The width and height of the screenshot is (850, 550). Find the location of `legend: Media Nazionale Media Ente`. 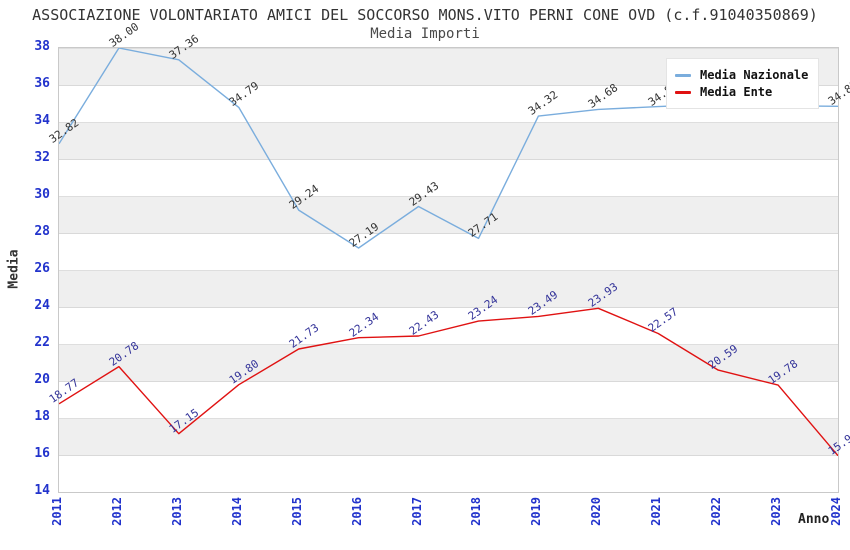

legend: Media Nazionale Media Ente is located at coordinates (743, 83).